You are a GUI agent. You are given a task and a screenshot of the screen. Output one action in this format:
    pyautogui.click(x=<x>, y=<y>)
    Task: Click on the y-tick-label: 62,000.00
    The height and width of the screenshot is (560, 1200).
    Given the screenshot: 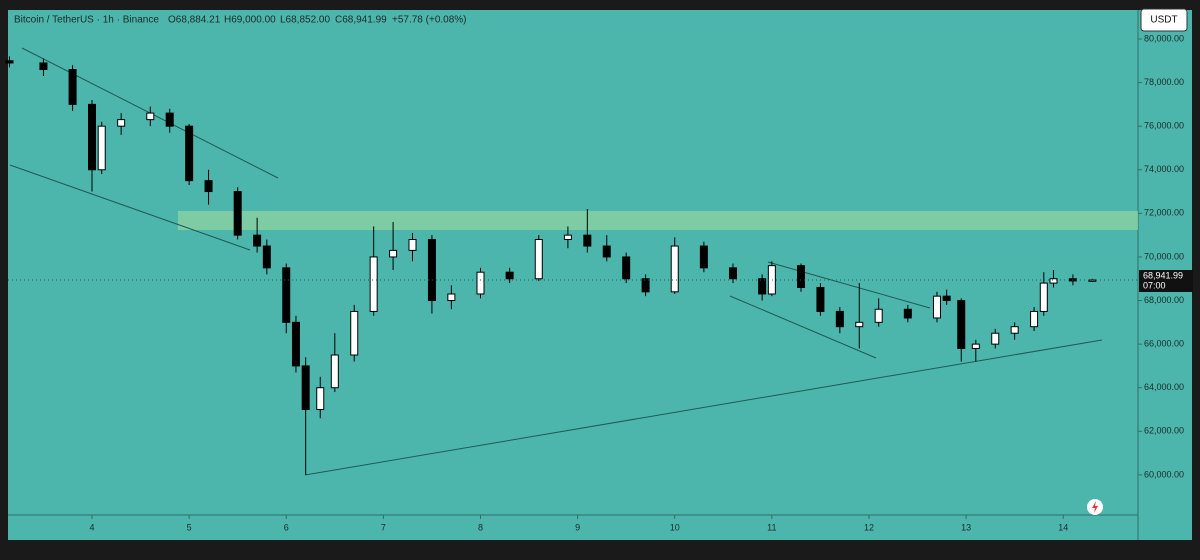 What is the action you would take?
    pyautogui.click(x=1164, y=431)
    